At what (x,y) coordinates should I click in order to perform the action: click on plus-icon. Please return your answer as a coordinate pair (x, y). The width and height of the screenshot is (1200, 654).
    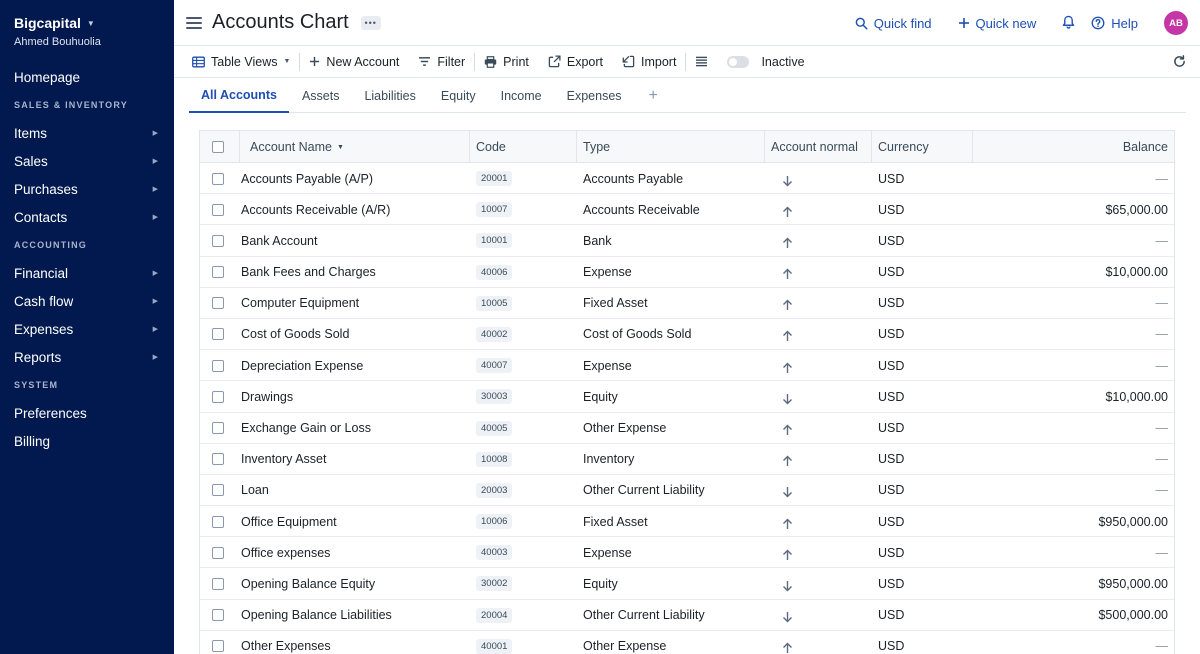
    Looking at the image, I should click on (315, 61).